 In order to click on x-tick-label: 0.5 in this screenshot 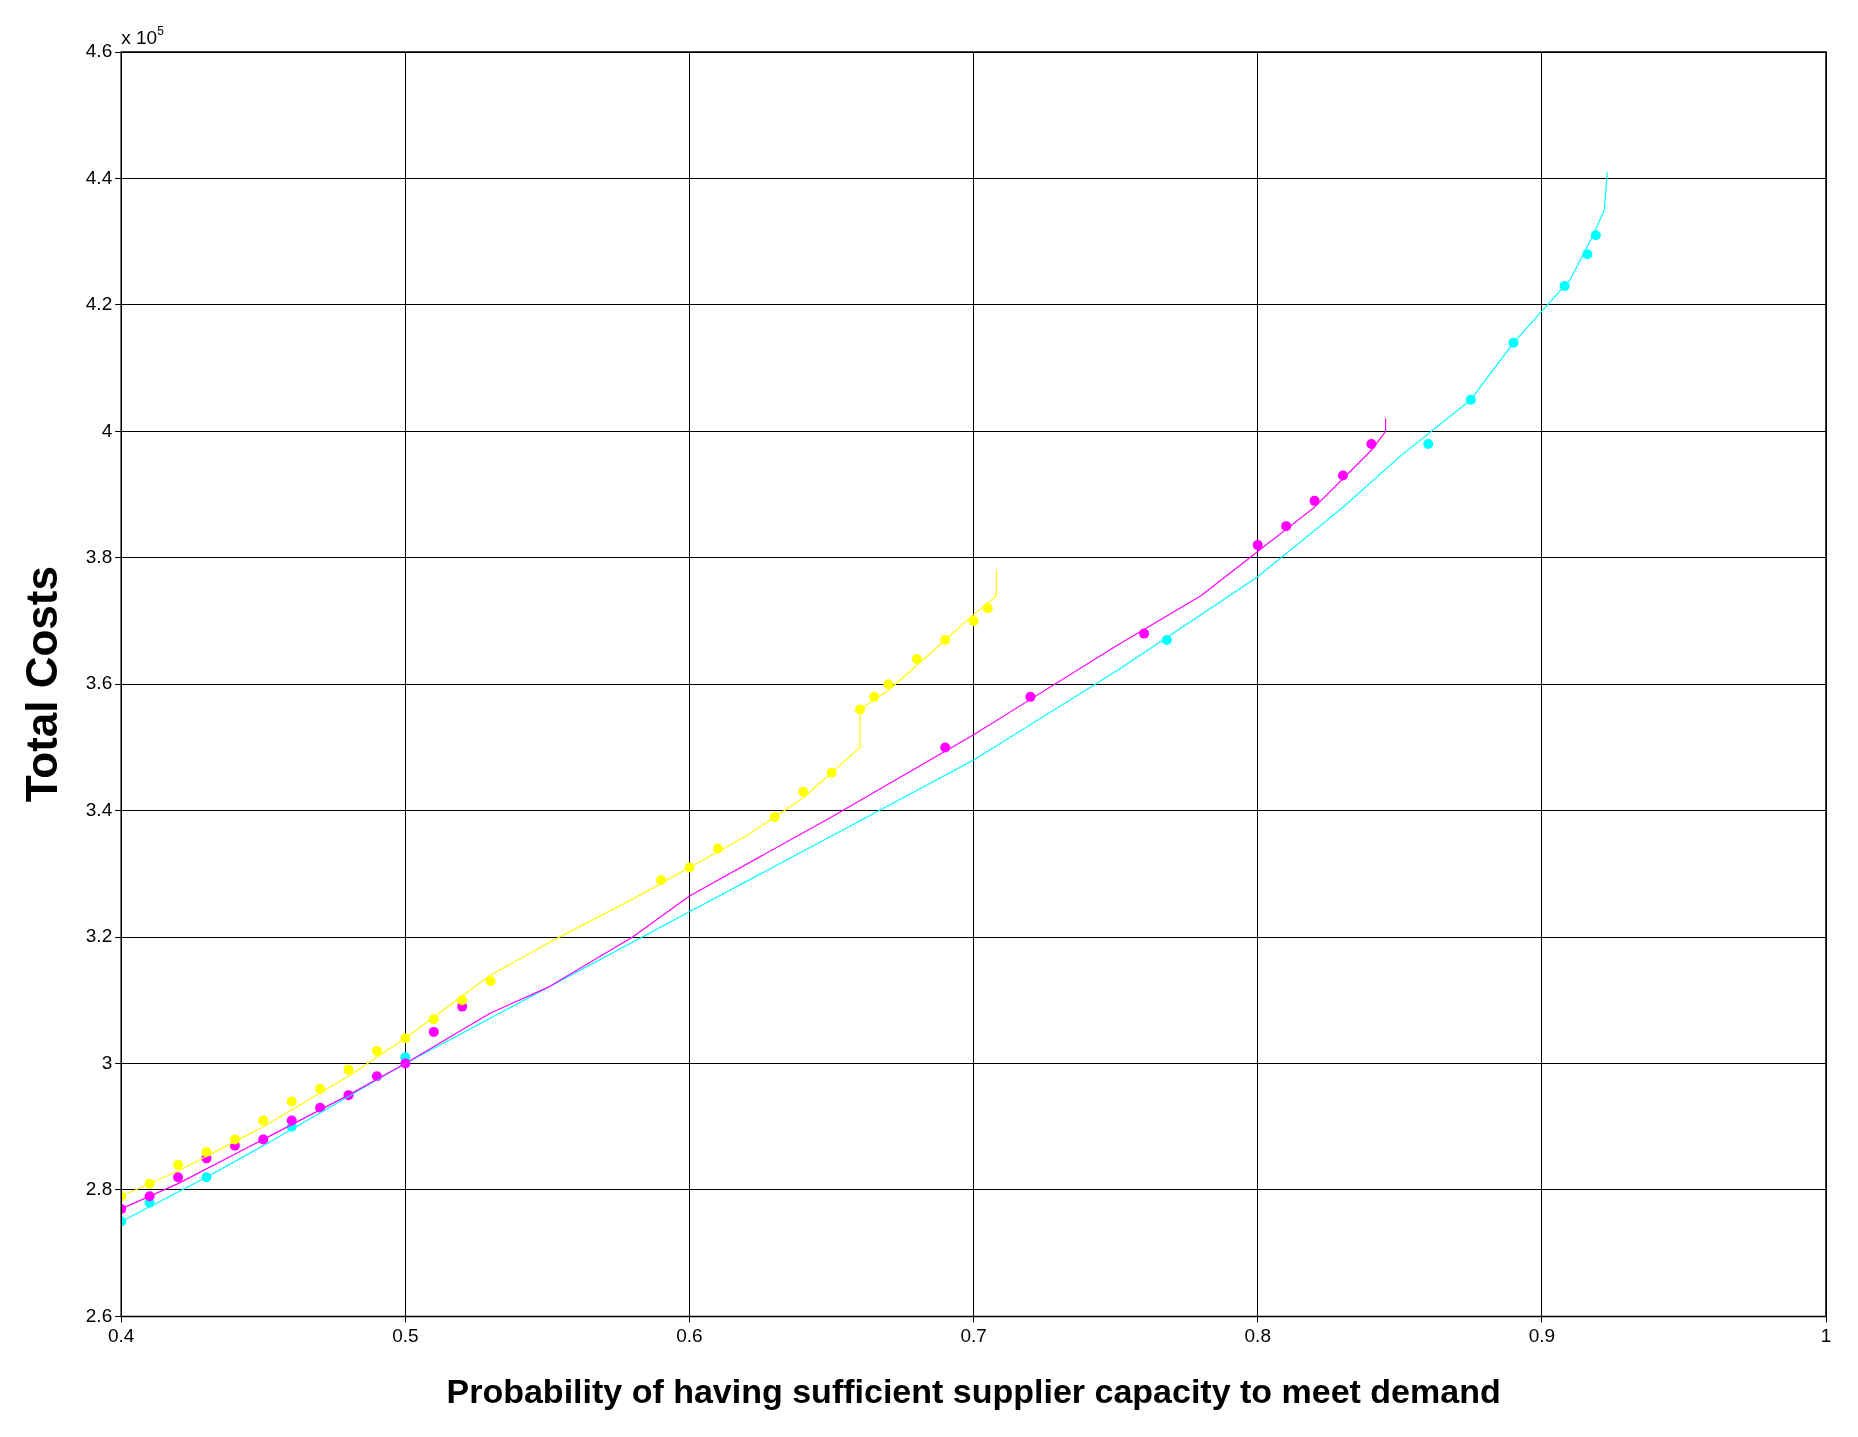, I will do `click(405, 1336)`.